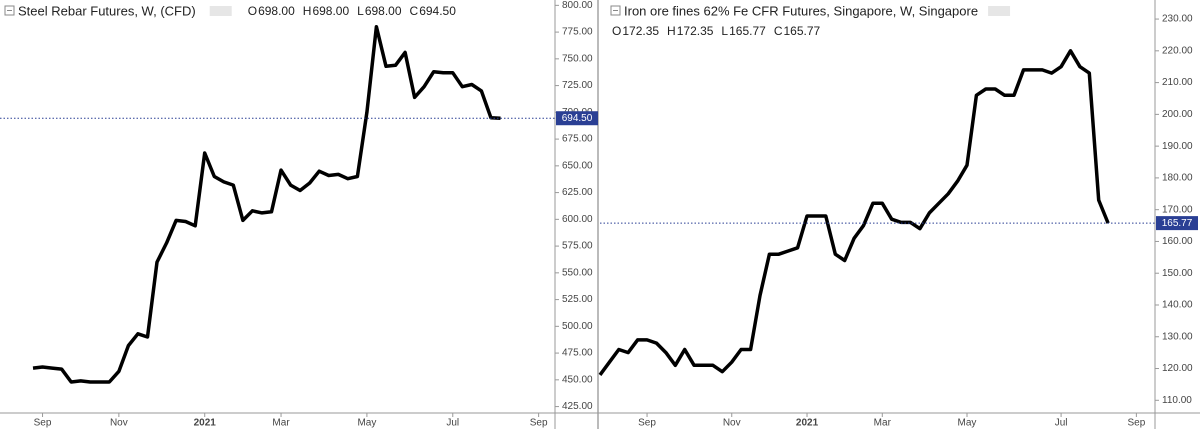  What do you see at coordinates (1177, 50) in the screenshot?
I see `y-tick-label: 220.00` at bounding box center [1177, 50].